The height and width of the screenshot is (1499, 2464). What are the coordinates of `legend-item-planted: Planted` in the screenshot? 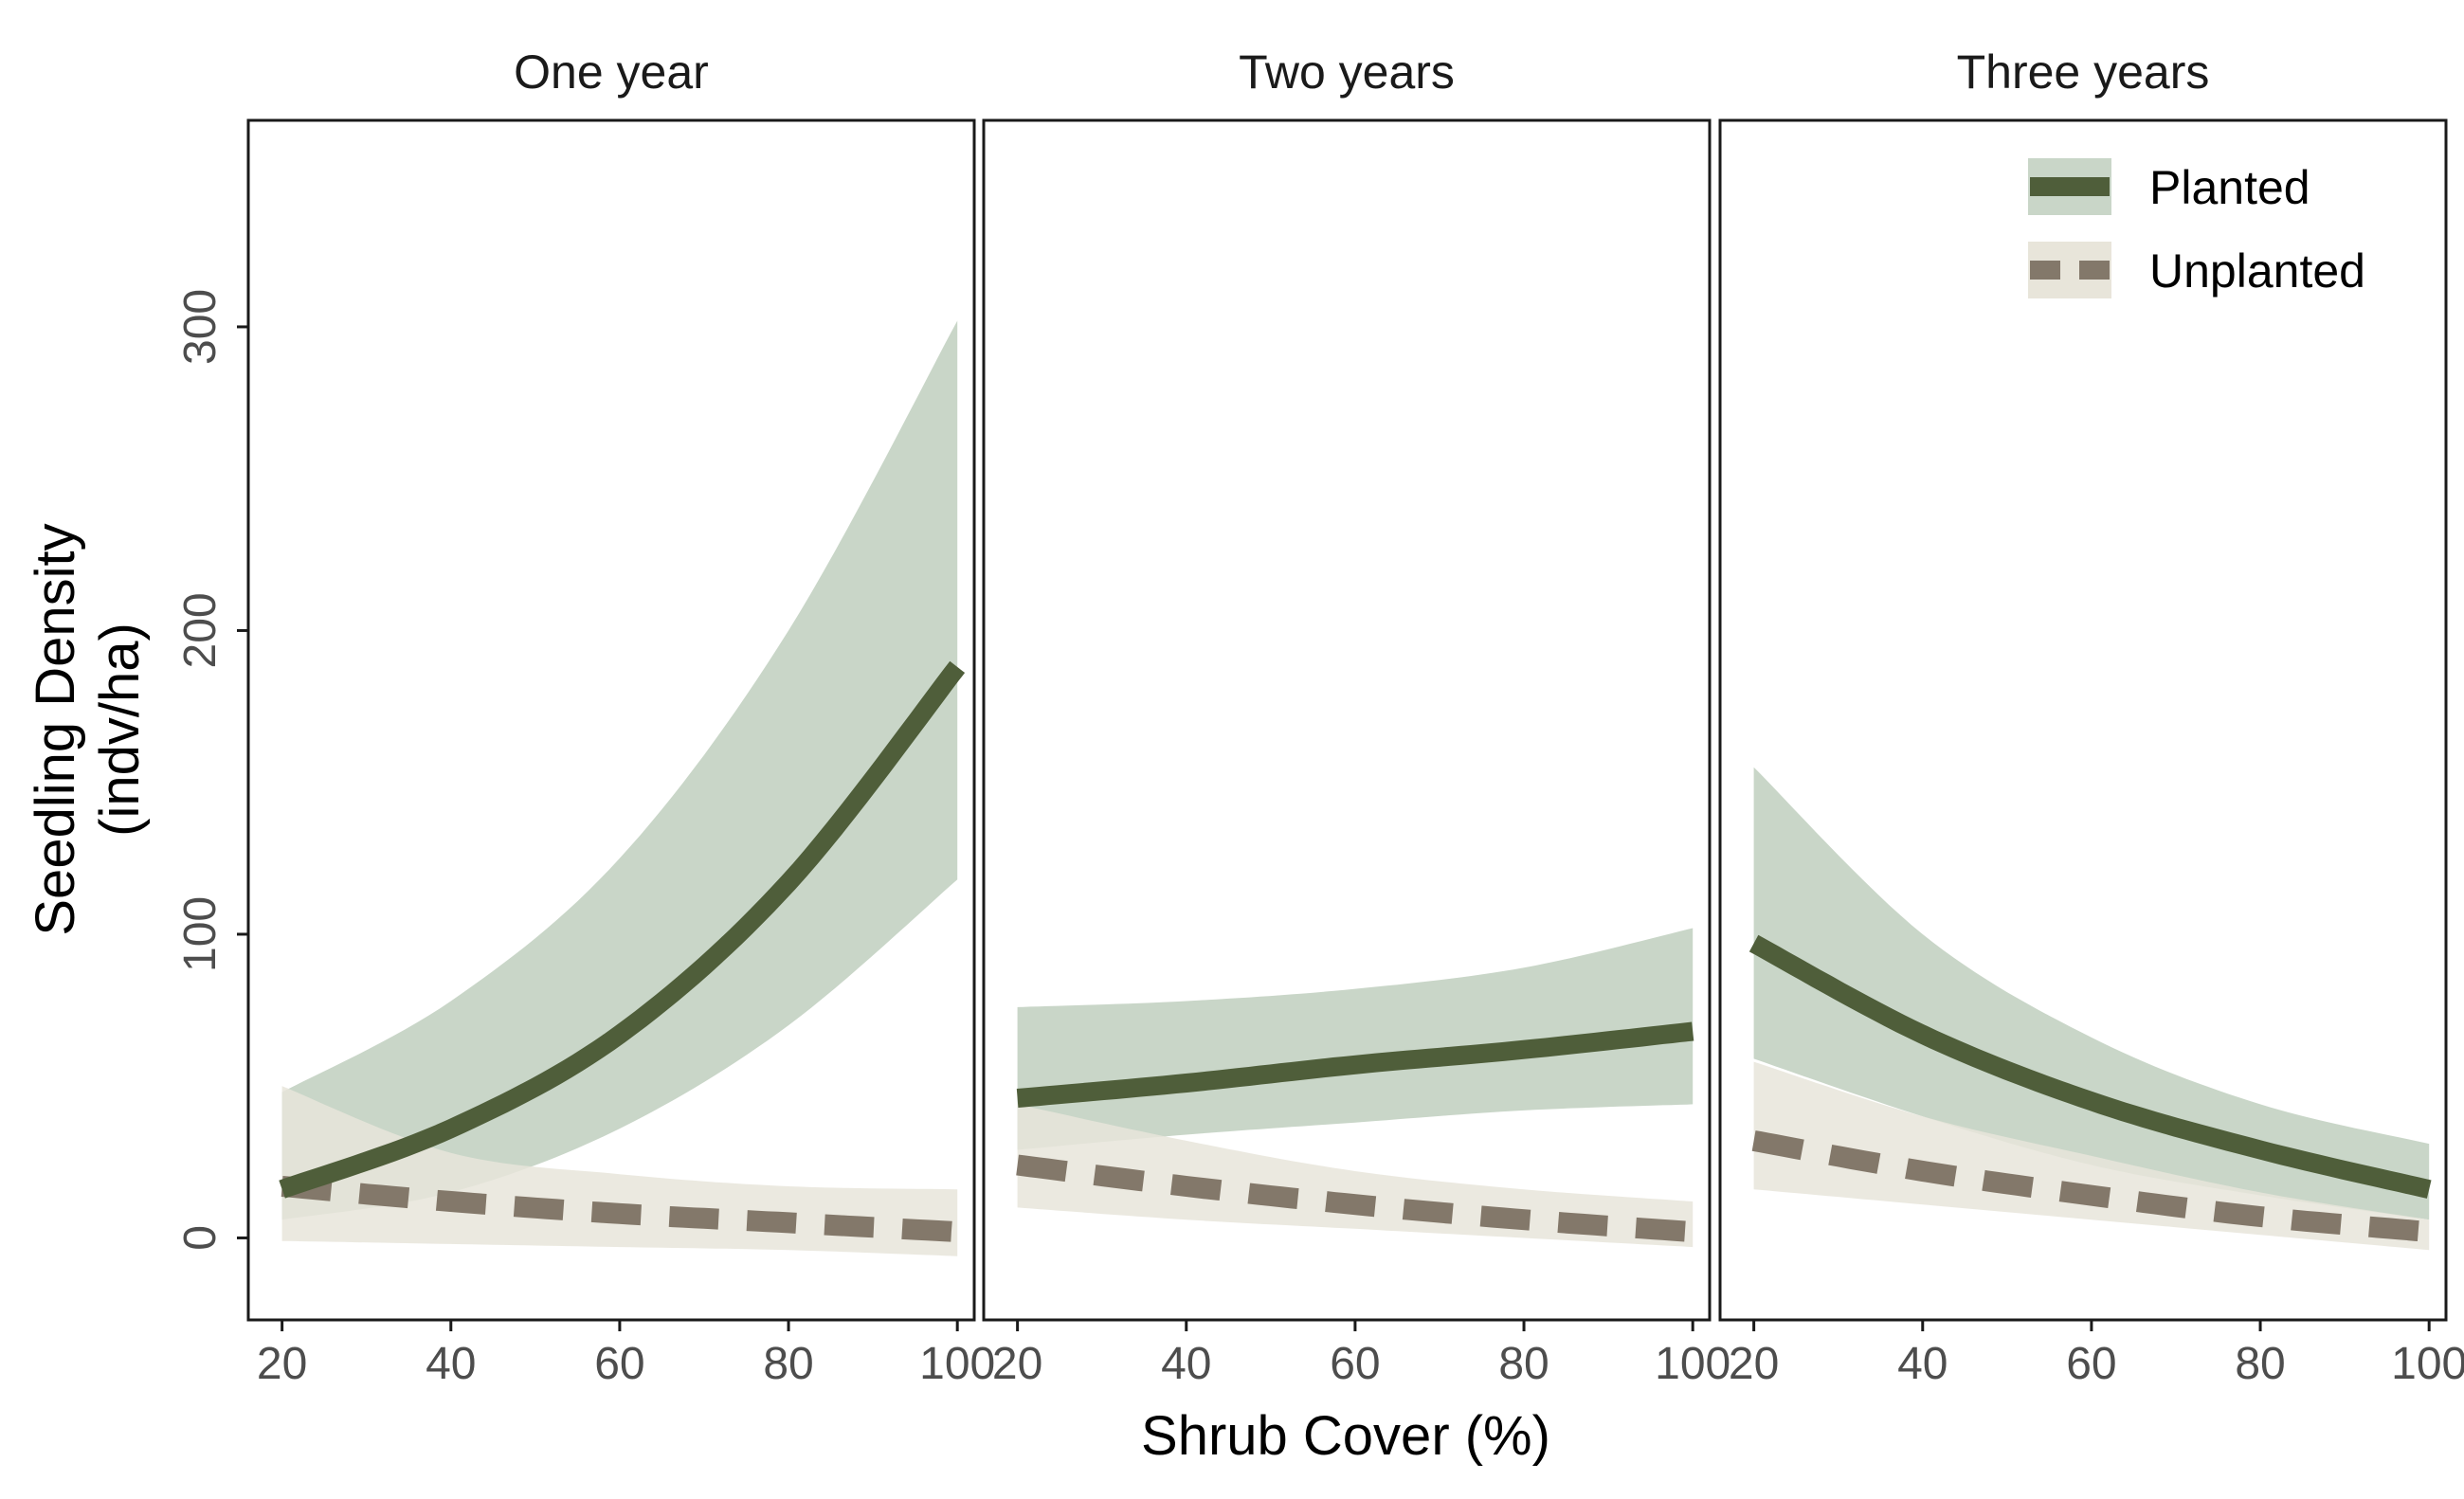 It's located at (2169, 186).